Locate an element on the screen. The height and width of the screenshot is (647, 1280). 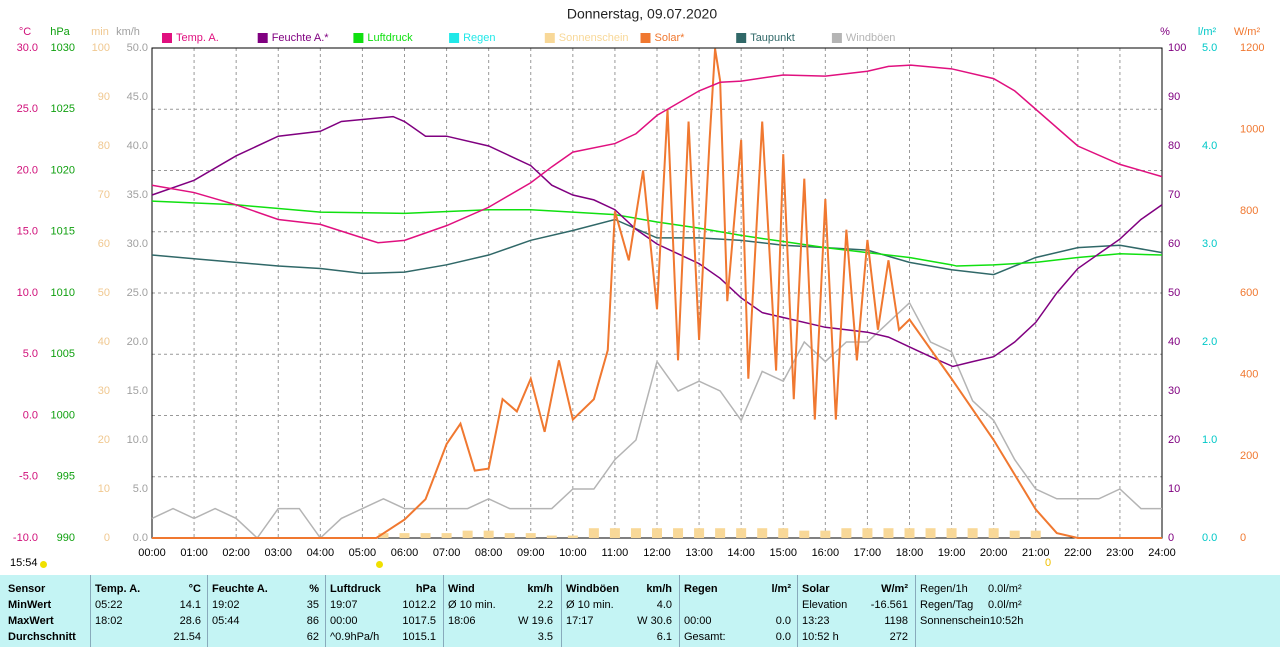
x-tick-label: 02:00 is located at coordinates (236, 553).